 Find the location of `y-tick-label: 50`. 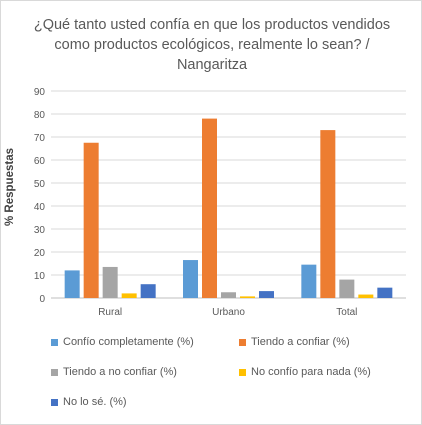

y-tick-label: 50 is located at coordinates (40, 184).